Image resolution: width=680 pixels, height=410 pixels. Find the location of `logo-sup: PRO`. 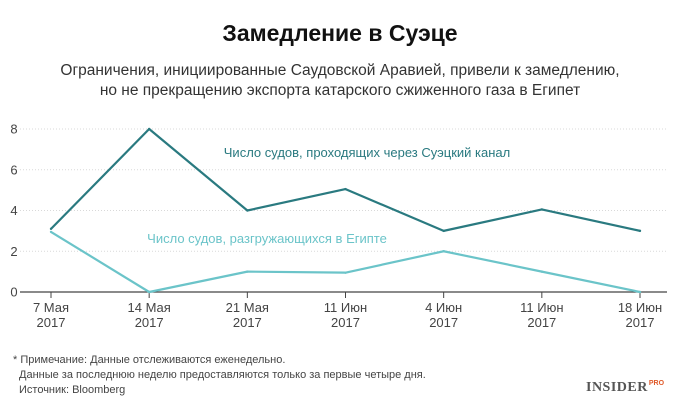

logo-sup: PRO is located at coordinates (656, 384).